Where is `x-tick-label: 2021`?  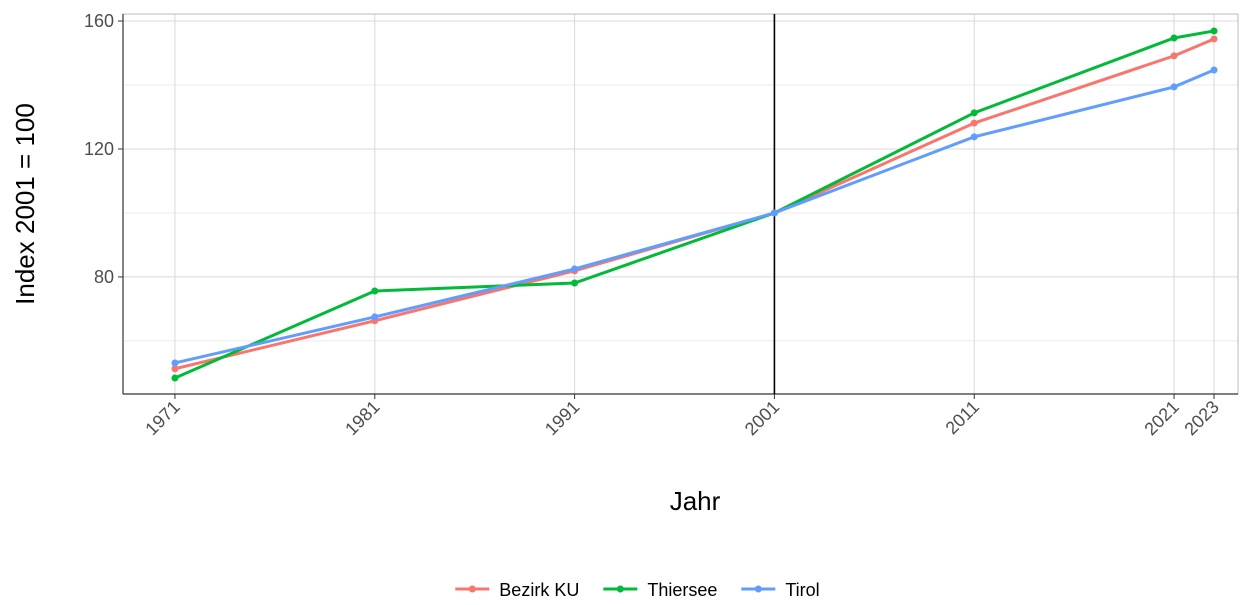
x-tick-label: 2021 is located at coordinates (1161, 418).